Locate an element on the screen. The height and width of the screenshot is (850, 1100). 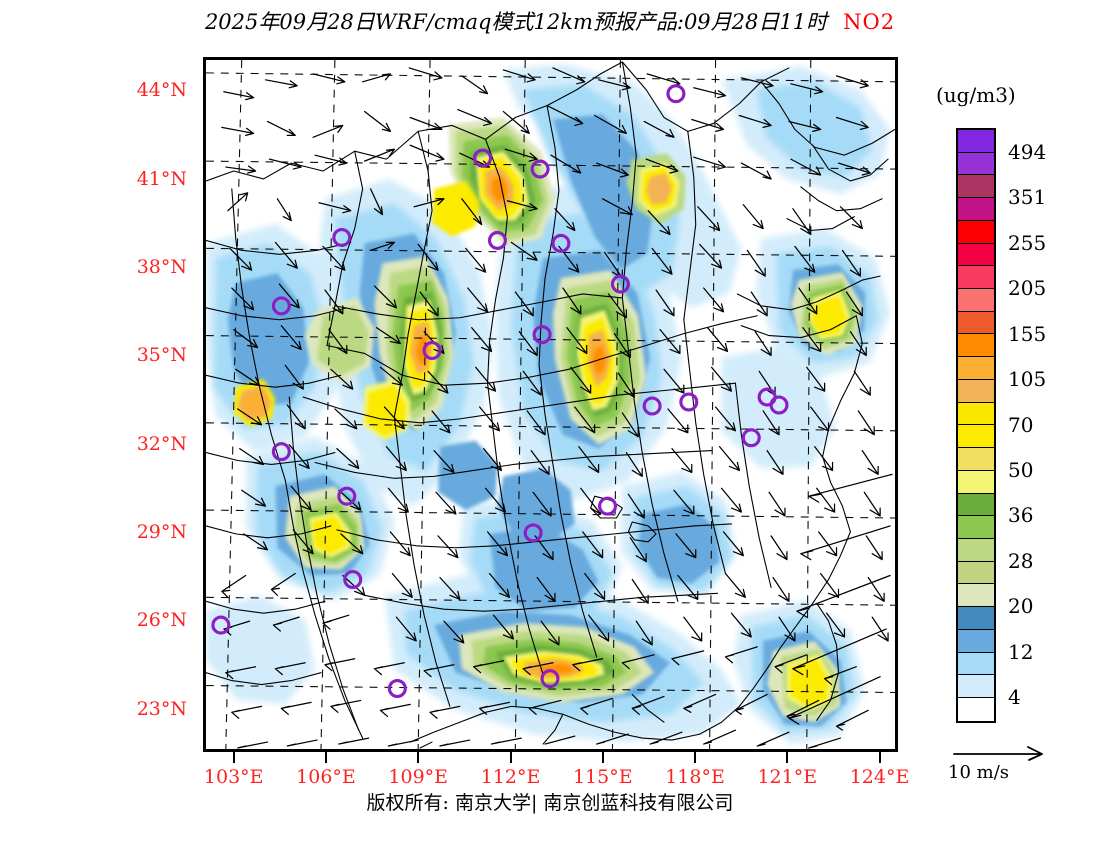
lat-label-44: 44°N is located at coordinates (161, 90).